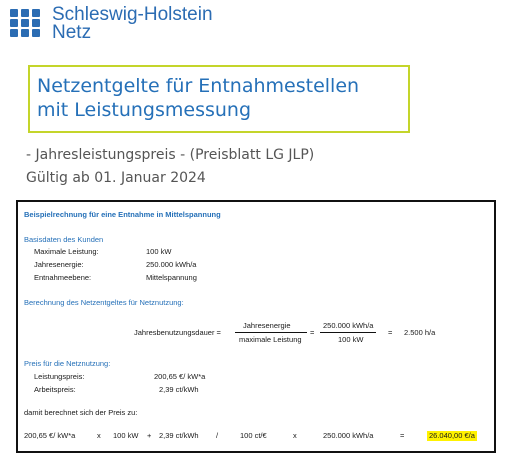 The height and width of the screenshot is (460, 506). I want to click on base-label: Maximale Leistung:, so click(66, 251).